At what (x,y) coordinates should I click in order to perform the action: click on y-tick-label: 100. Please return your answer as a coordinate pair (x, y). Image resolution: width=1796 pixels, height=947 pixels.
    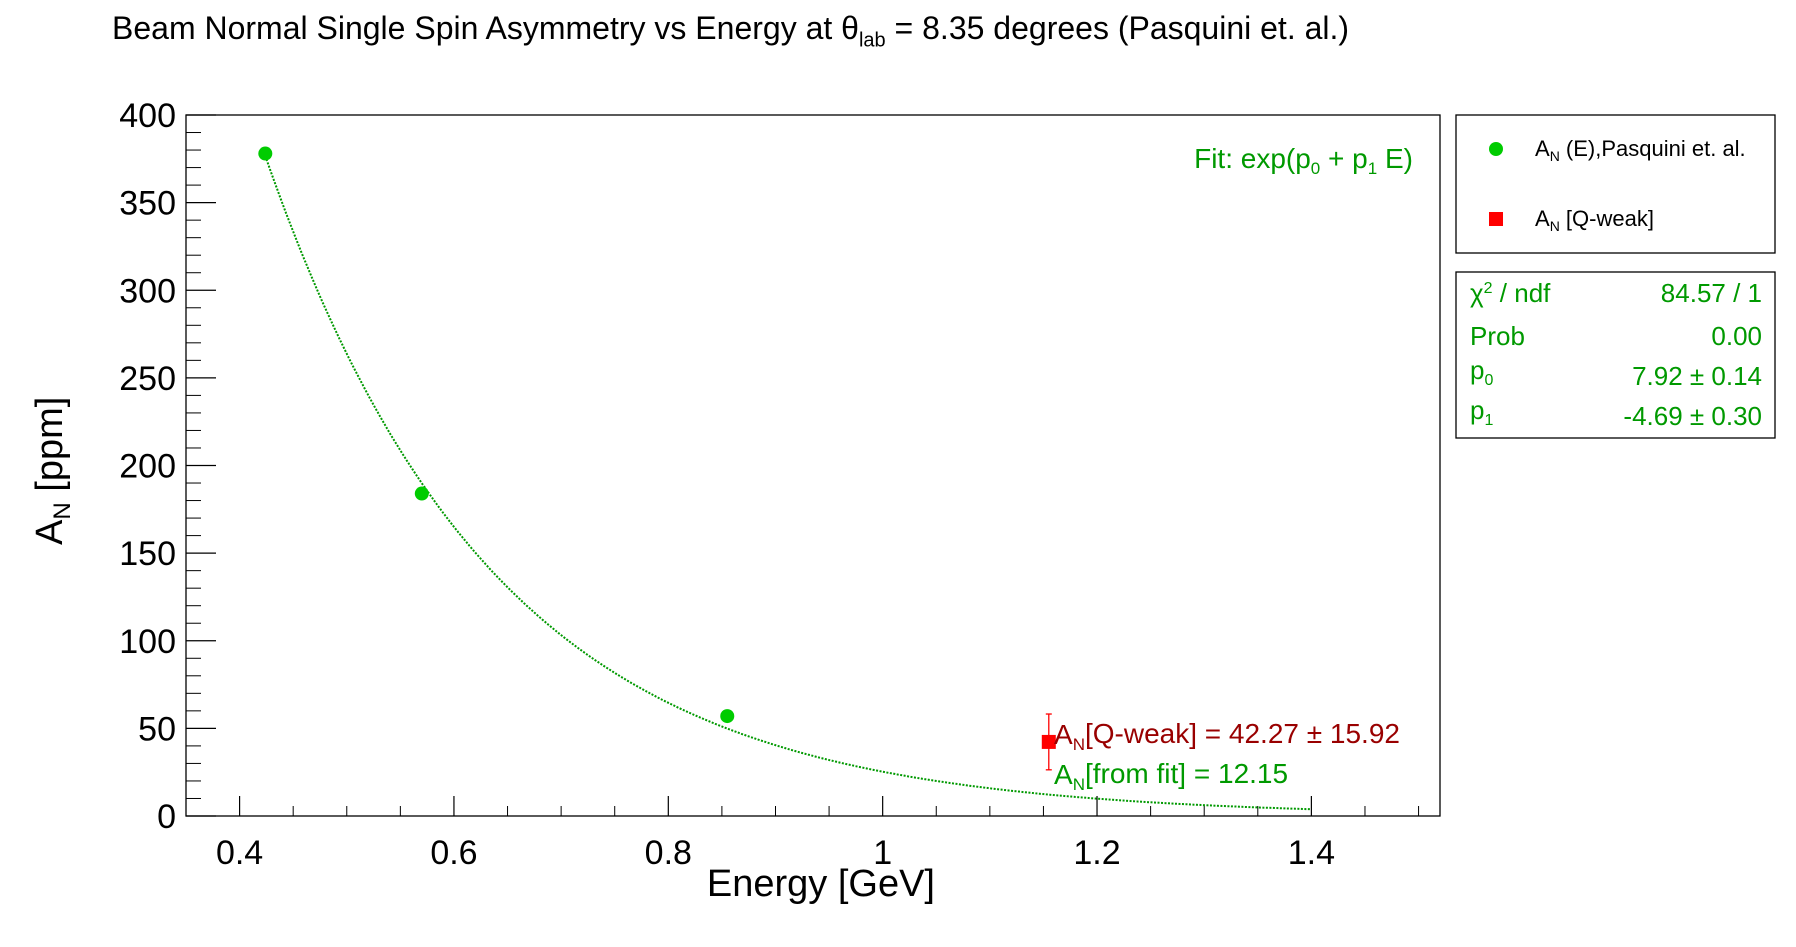
    Looking at the image, I should click on (147, 642).